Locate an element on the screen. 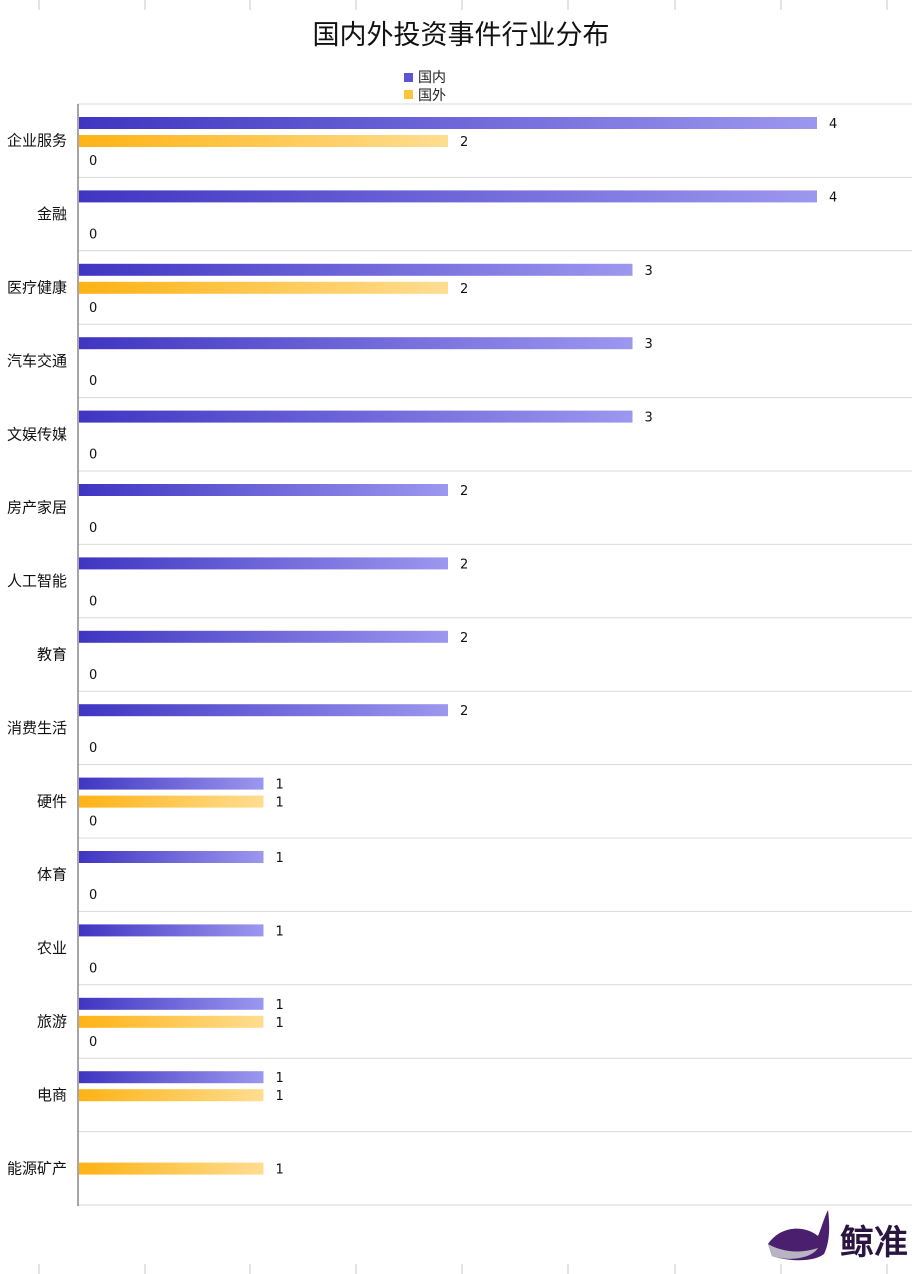 The image size is (923, 1274). category-label: 体育 is located at coordinates (52, 875).